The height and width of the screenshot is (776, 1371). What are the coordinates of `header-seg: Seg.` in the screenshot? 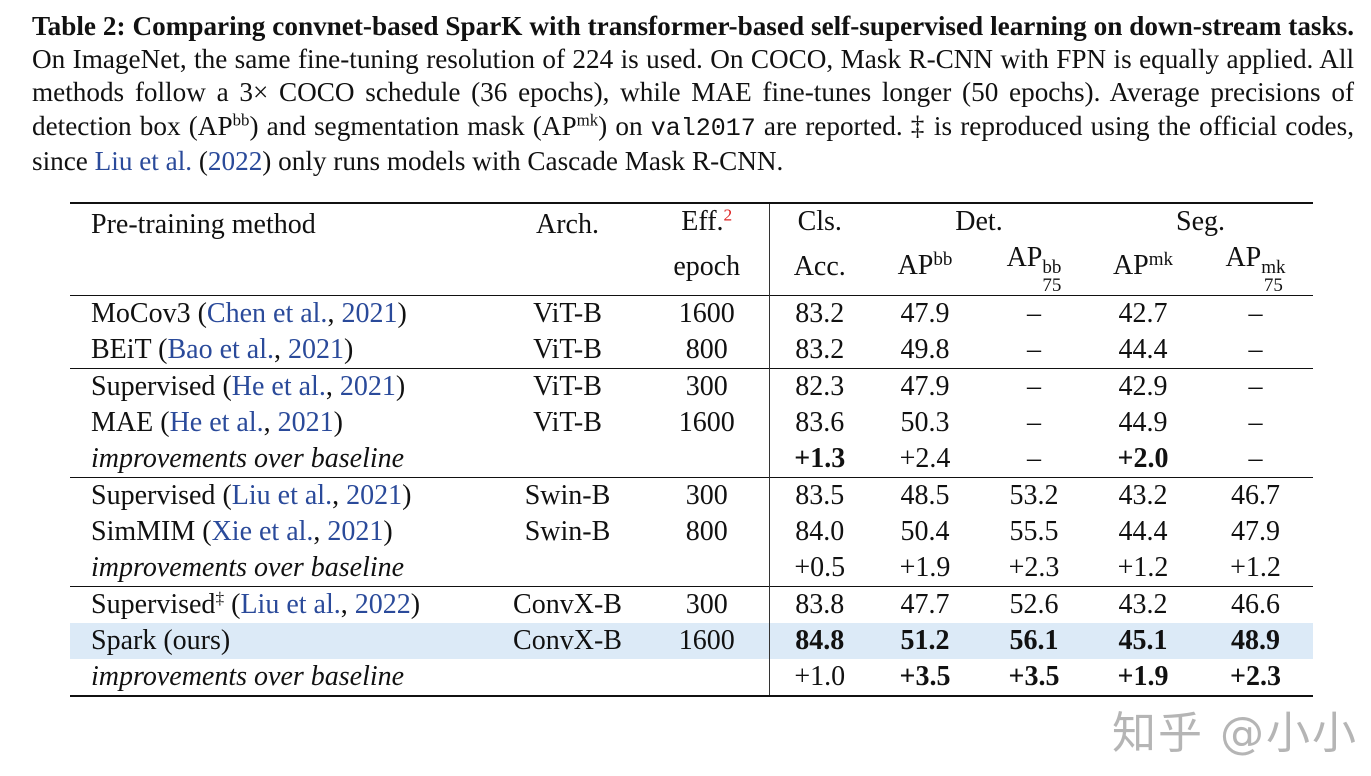 It's located at (1200, 221).